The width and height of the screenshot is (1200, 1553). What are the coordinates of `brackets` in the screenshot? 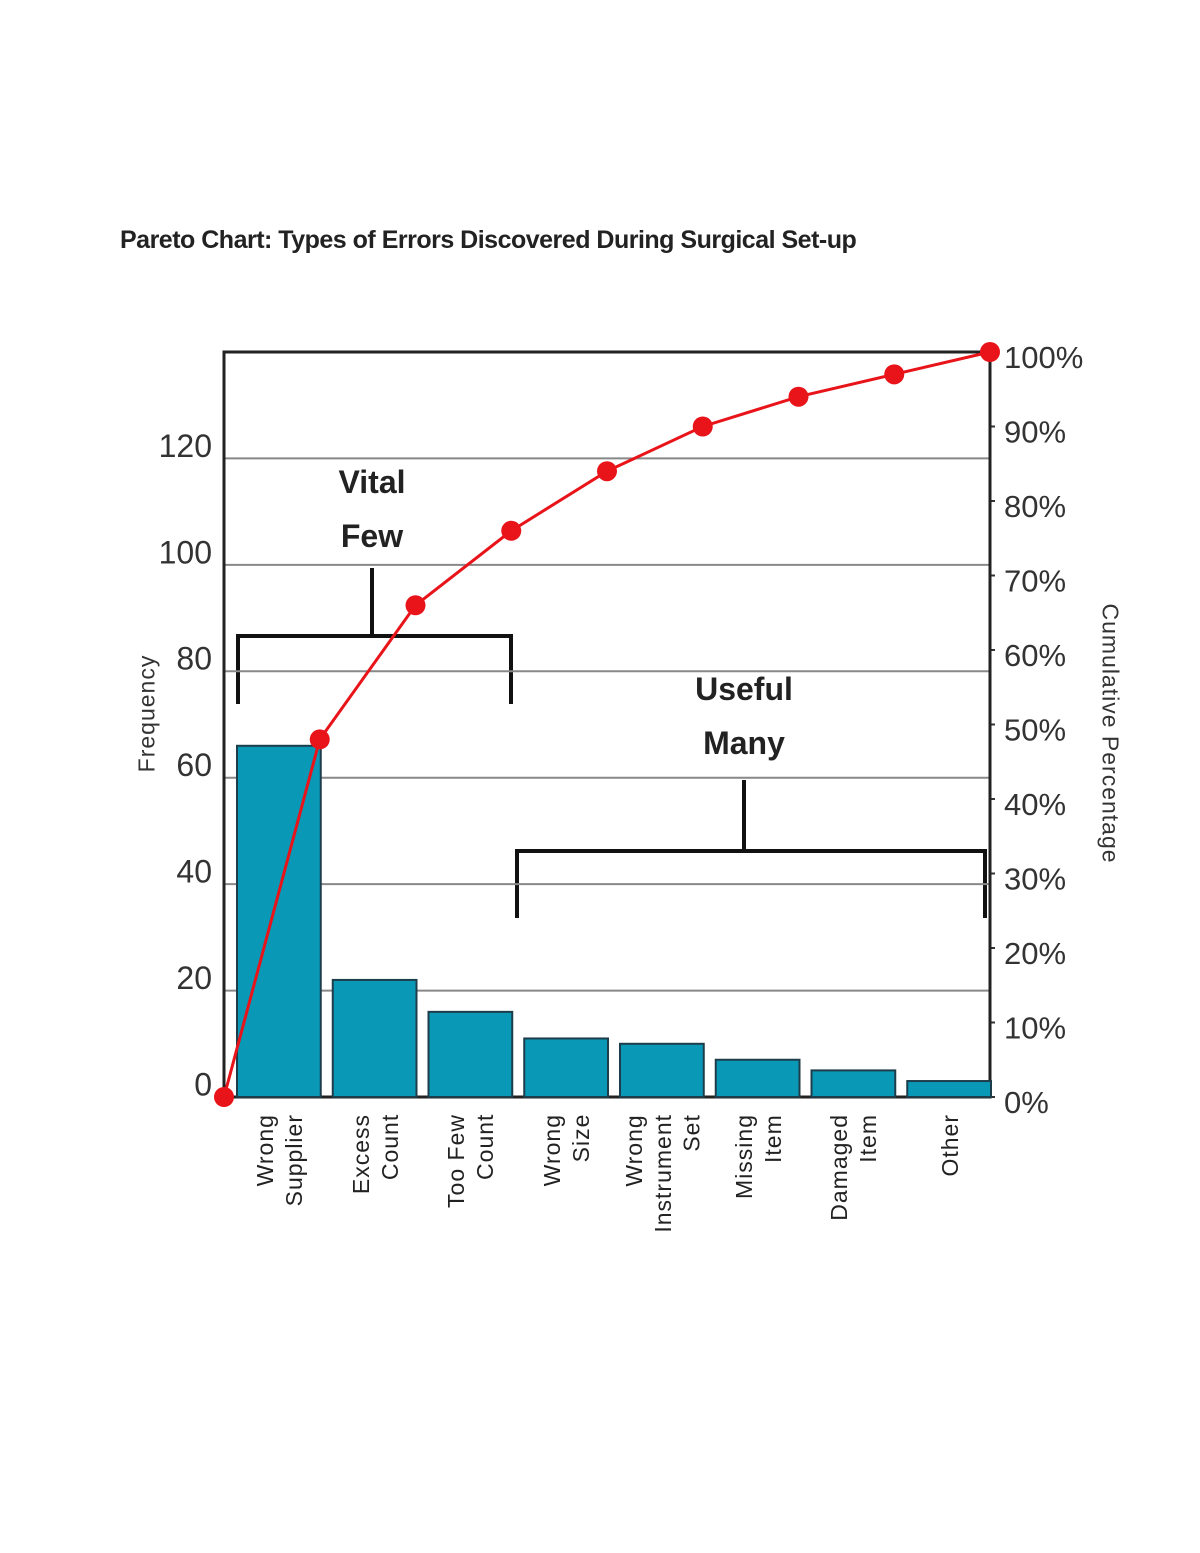 It's located at (611, 743).